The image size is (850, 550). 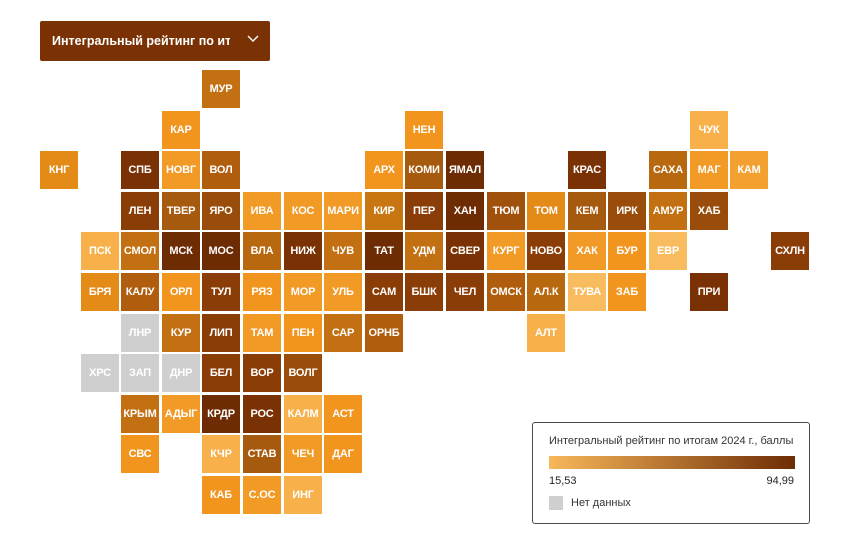 I want to click on region-tile-бря: БРЯ, so click(x=100, y=292).